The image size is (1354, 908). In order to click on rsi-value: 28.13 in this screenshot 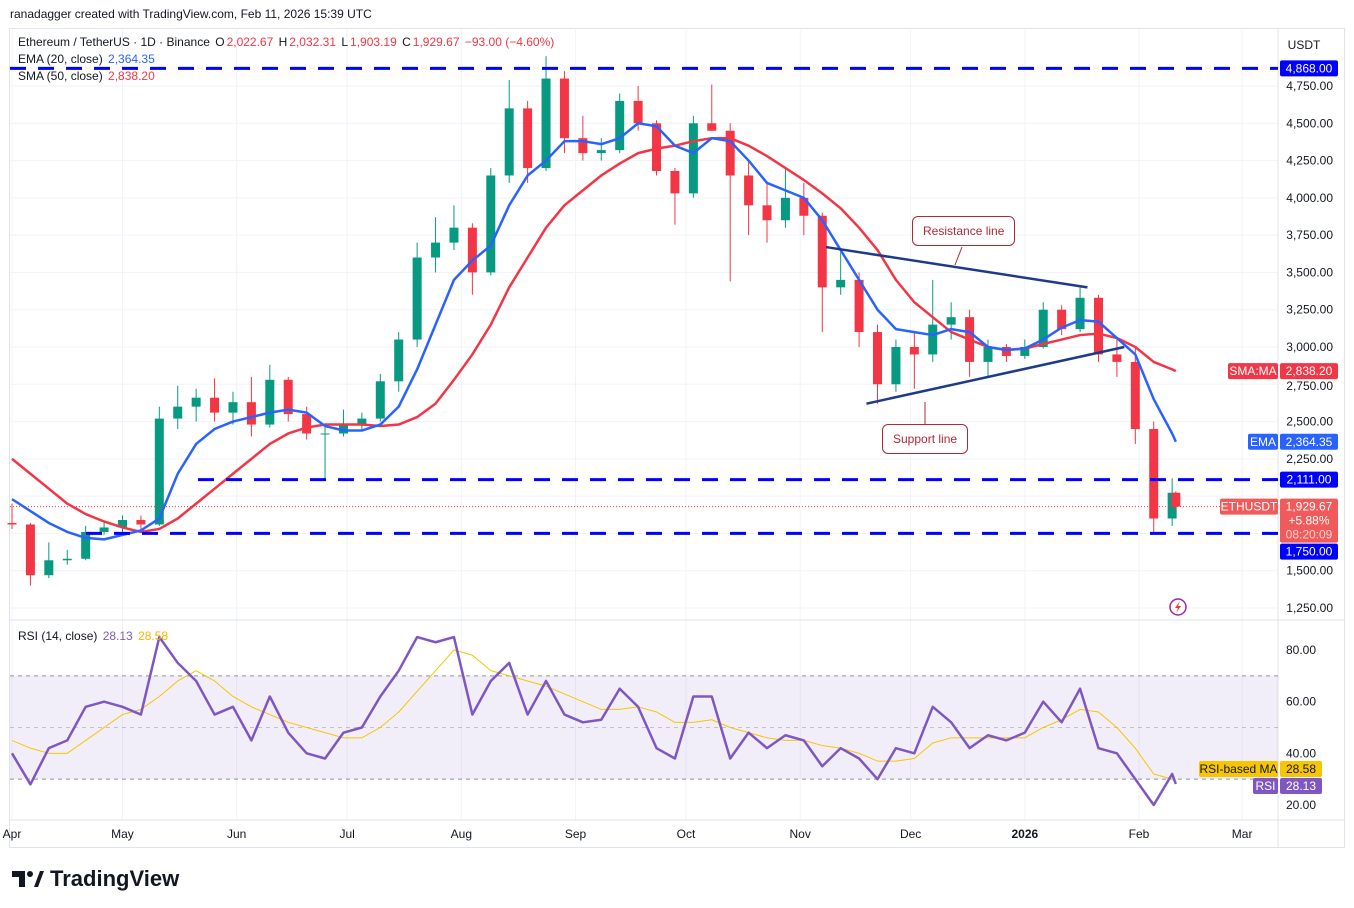, I will do `click(117, 636)`.